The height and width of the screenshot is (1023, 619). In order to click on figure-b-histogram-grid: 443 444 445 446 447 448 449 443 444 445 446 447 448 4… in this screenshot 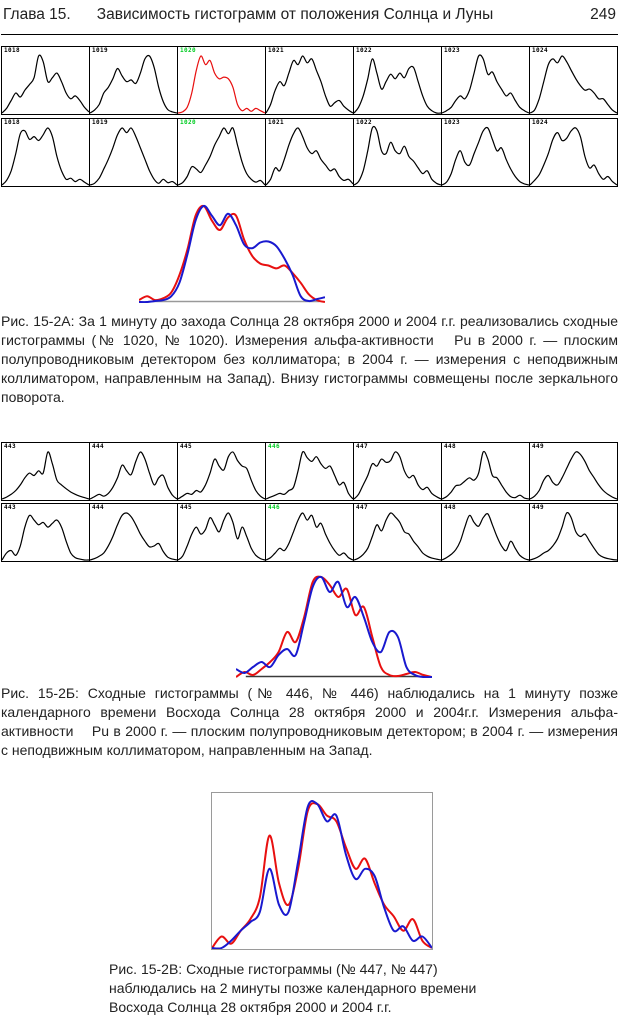, I will do `click(309, 502)`.